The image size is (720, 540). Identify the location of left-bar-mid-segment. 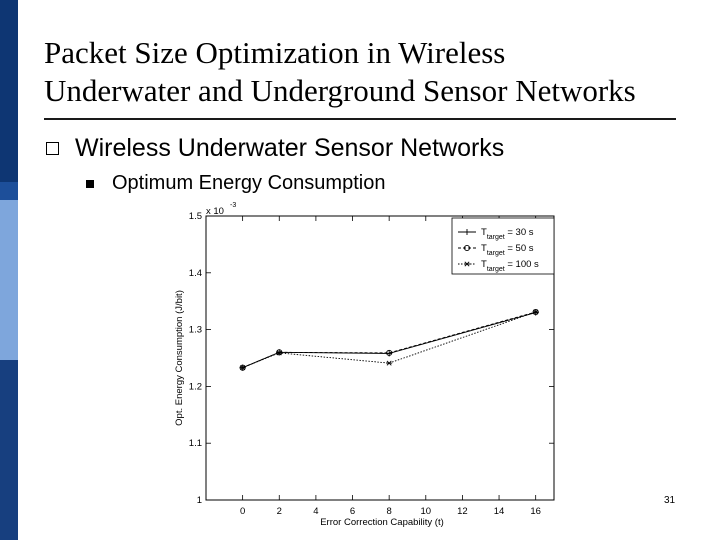
(9, 191).